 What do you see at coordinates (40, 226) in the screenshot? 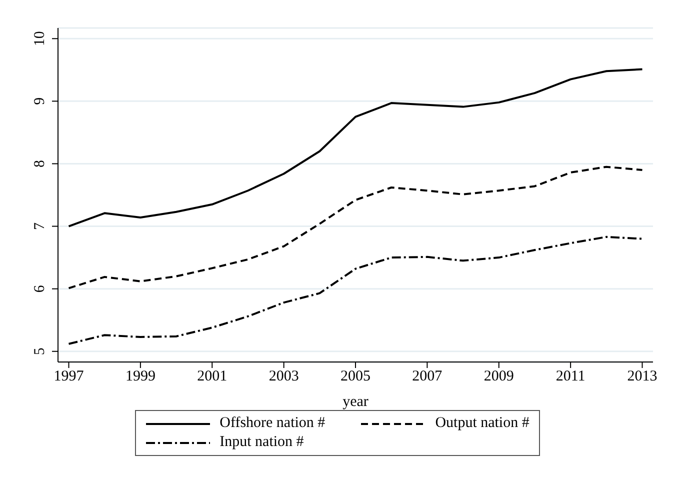
I see `y-tick-label: 7` at bounding box center [40, 226].